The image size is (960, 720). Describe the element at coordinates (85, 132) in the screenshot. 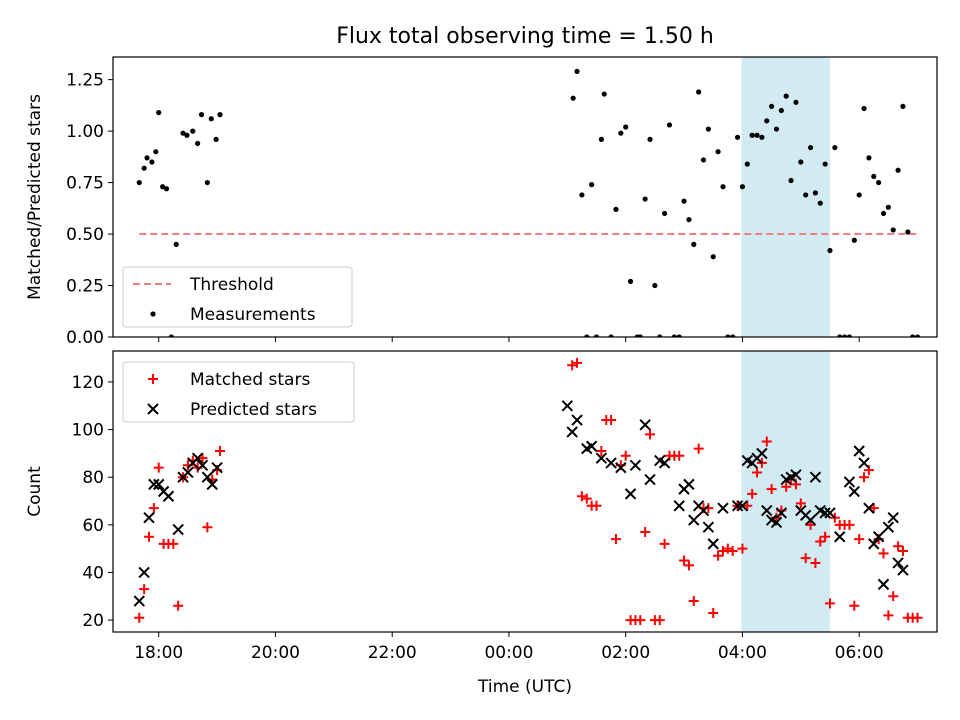

I see `y-tick-label: 1.00` at that location.